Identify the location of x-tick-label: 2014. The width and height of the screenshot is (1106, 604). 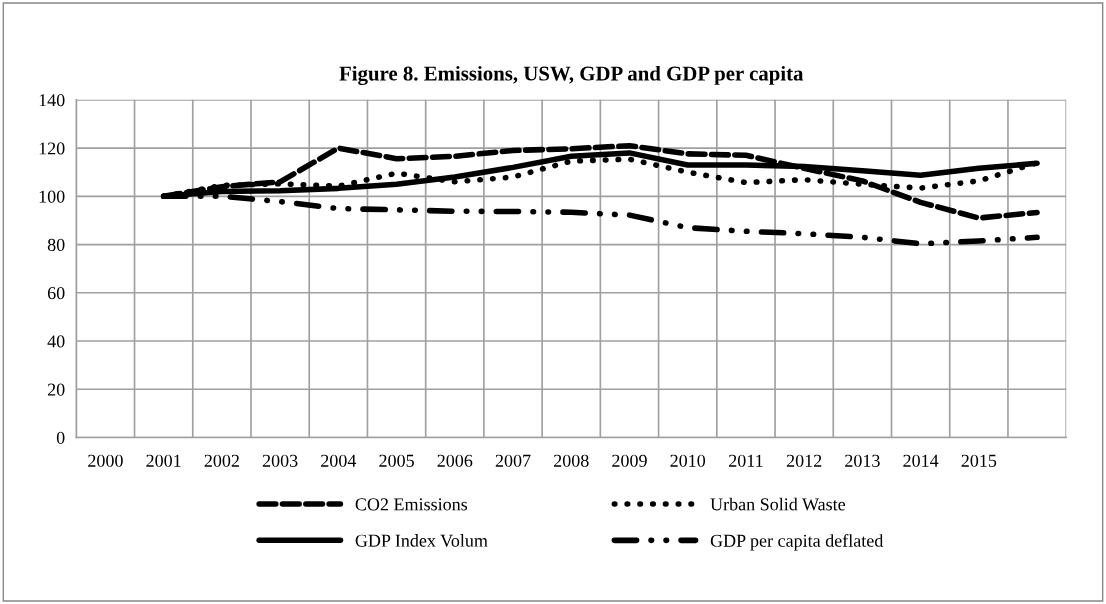
(921, 460).